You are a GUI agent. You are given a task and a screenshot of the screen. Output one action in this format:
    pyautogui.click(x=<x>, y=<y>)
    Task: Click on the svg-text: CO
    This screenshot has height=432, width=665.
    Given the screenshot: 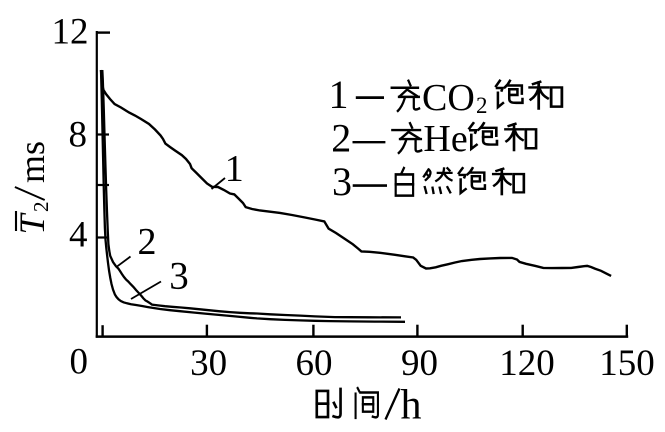 What is the action you would take?
    pyautogui.click(x=448, y=98)
    